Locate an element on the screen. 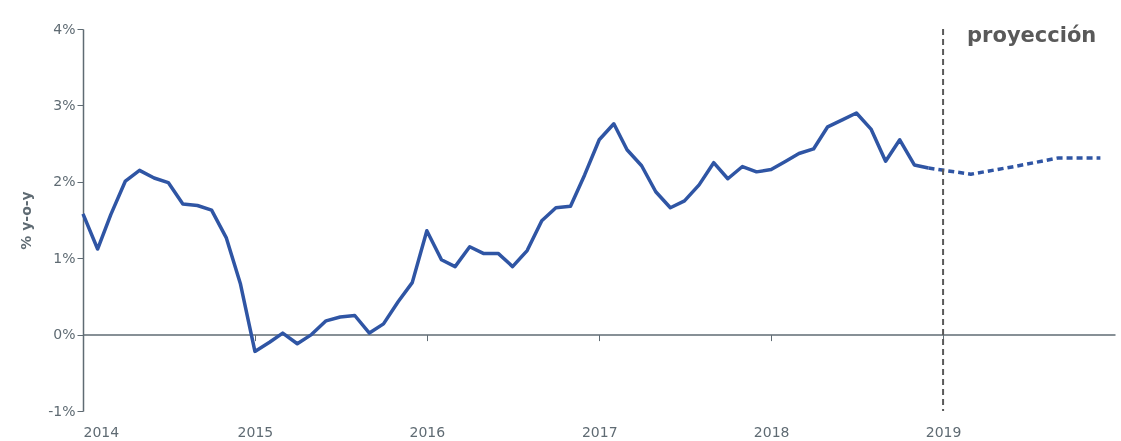  y-tick-label: 1% is located at coordinates (64, 257).